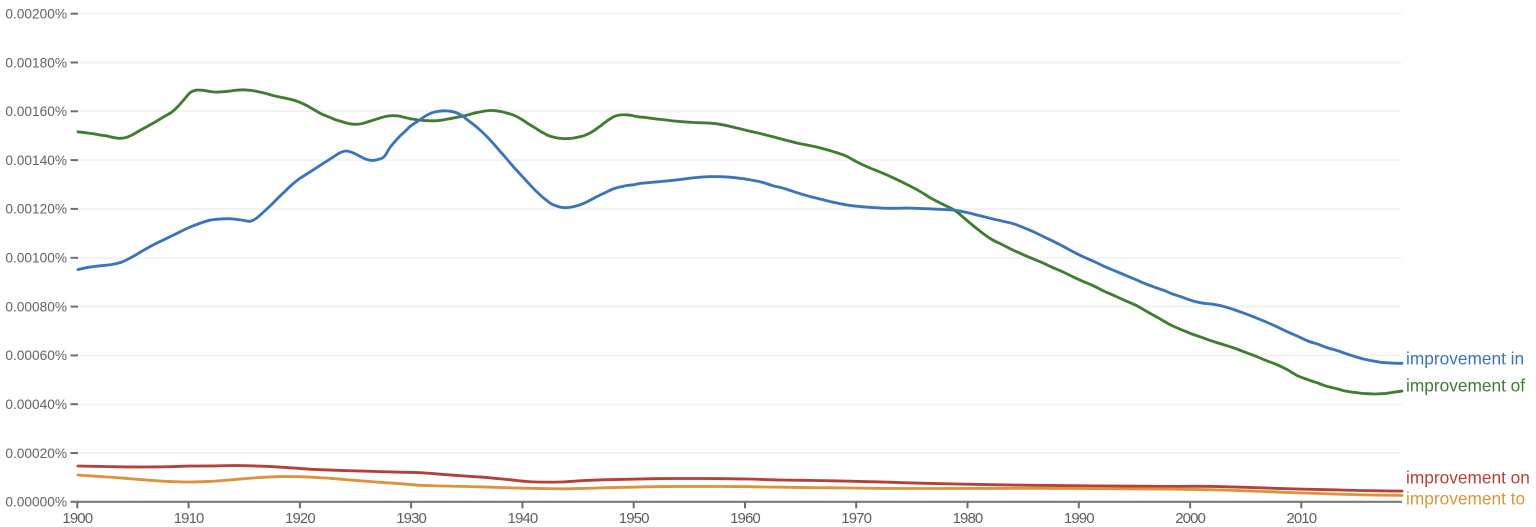 The width and height of the screenshot is (1536, 527). What do you see at coordinates (1079, 518) in the screenshot?
I see `svg-text: 1990` at bounding box center [1079, 518].